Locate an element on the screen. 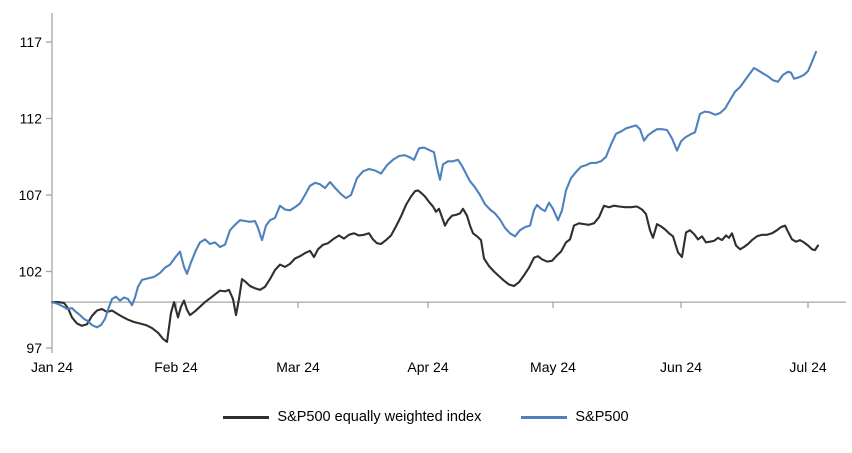 This screenshot has height=453, width=852. x-tick-label: Apr 24 is located at coordinates (427, 367).